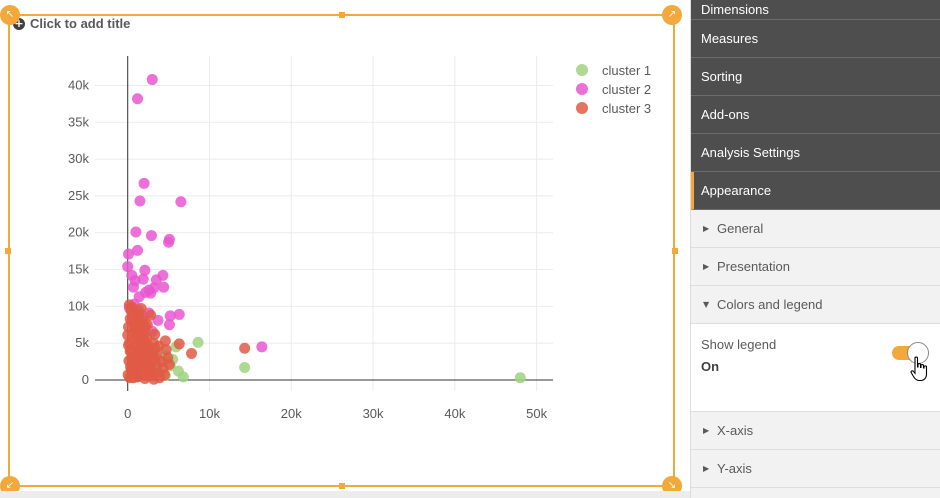 Image resolution: width=940 pixels, height=498 pixels. I want to click on hand-pointer-icon, so click(919, 369).